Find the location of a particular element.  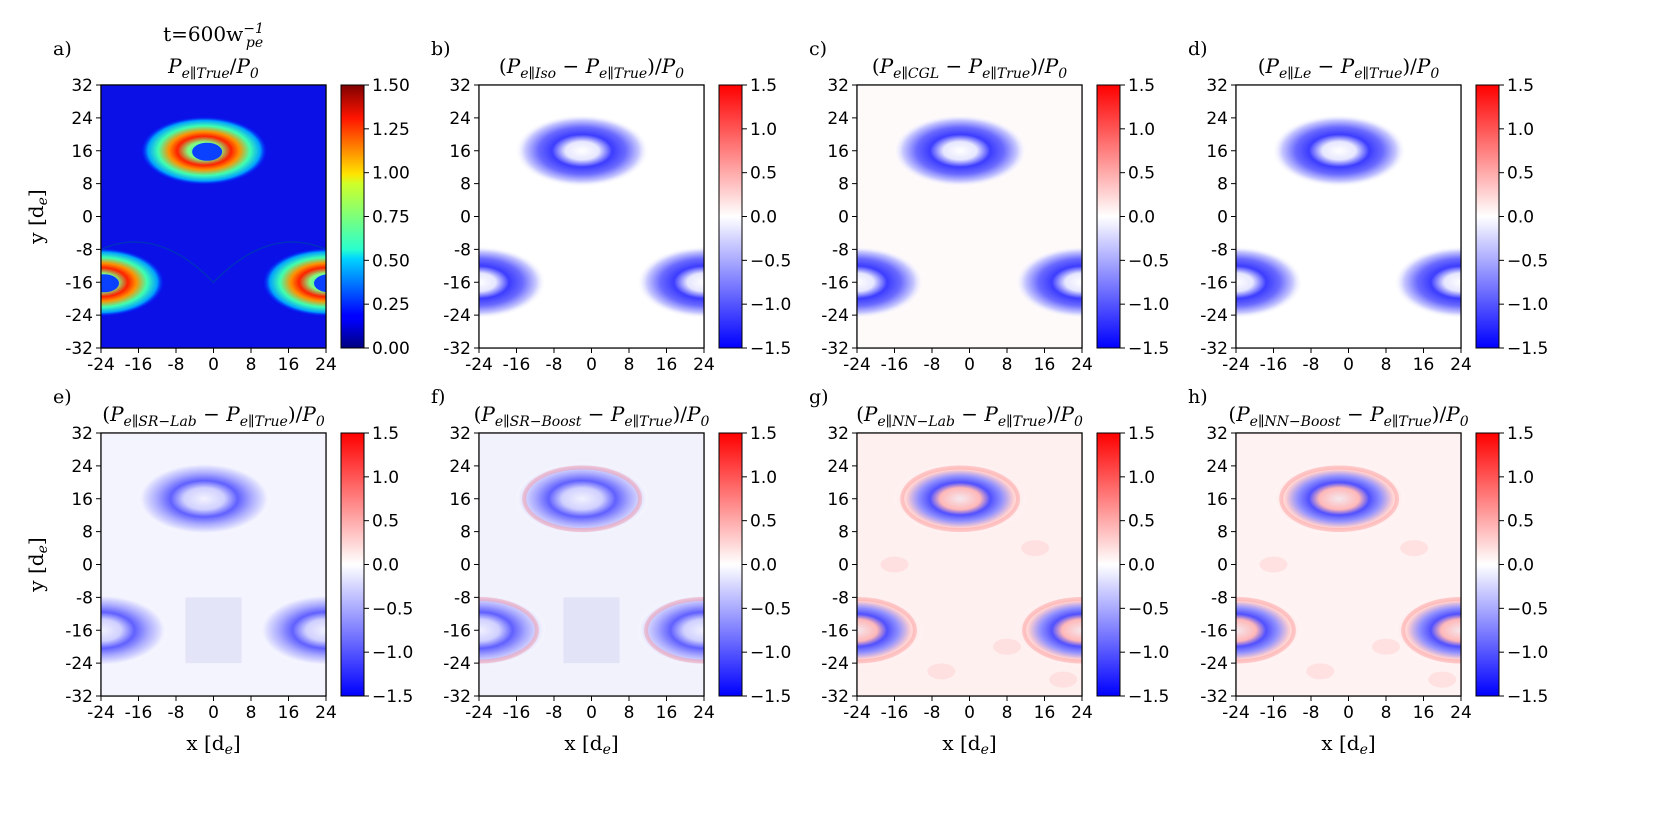

panel-b-cbar-tick-label: 0.0 is located at coordinates (763, 218).